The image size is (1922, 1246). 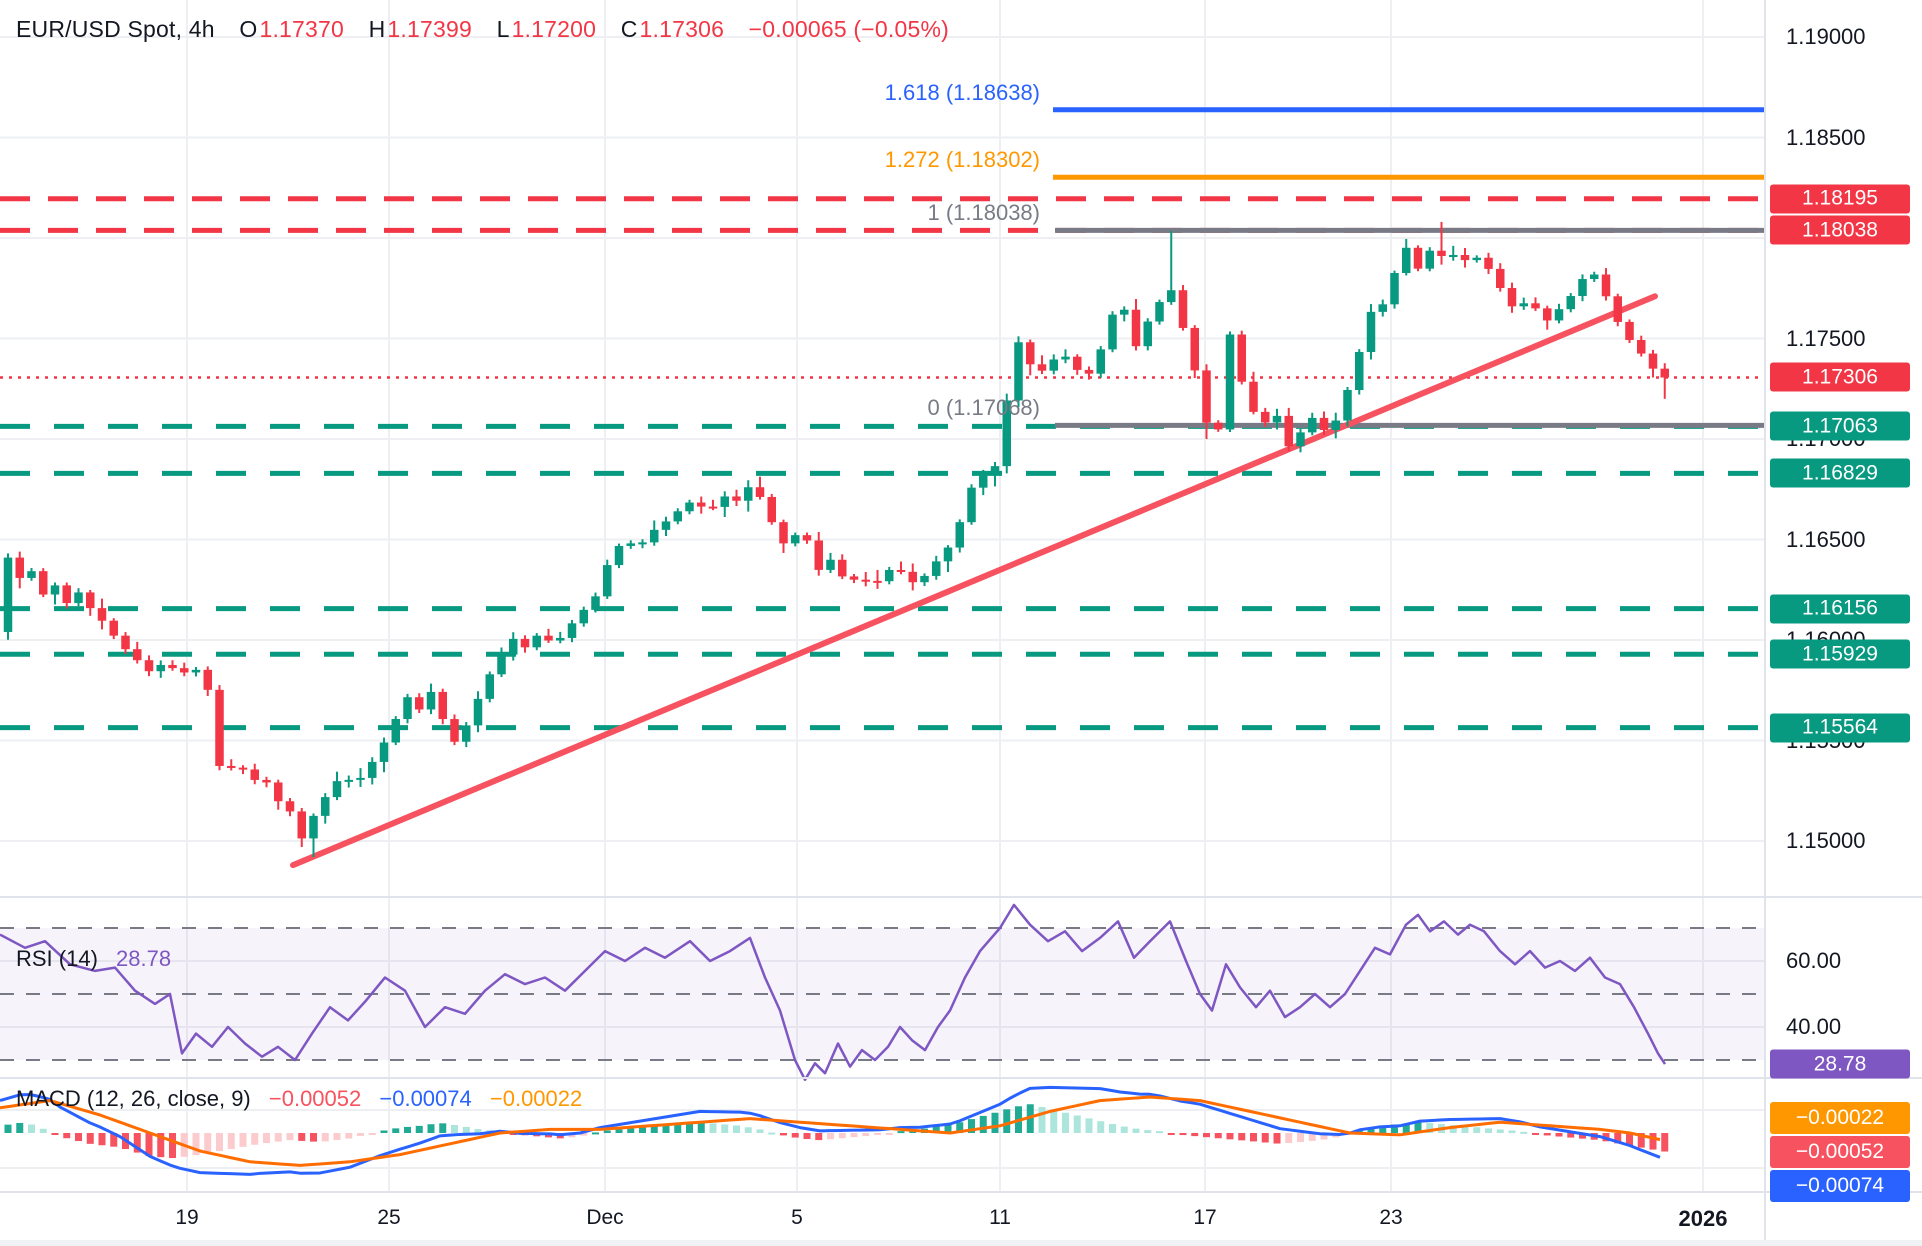 I want to click on rsi-line, so click(x=833, y=992).